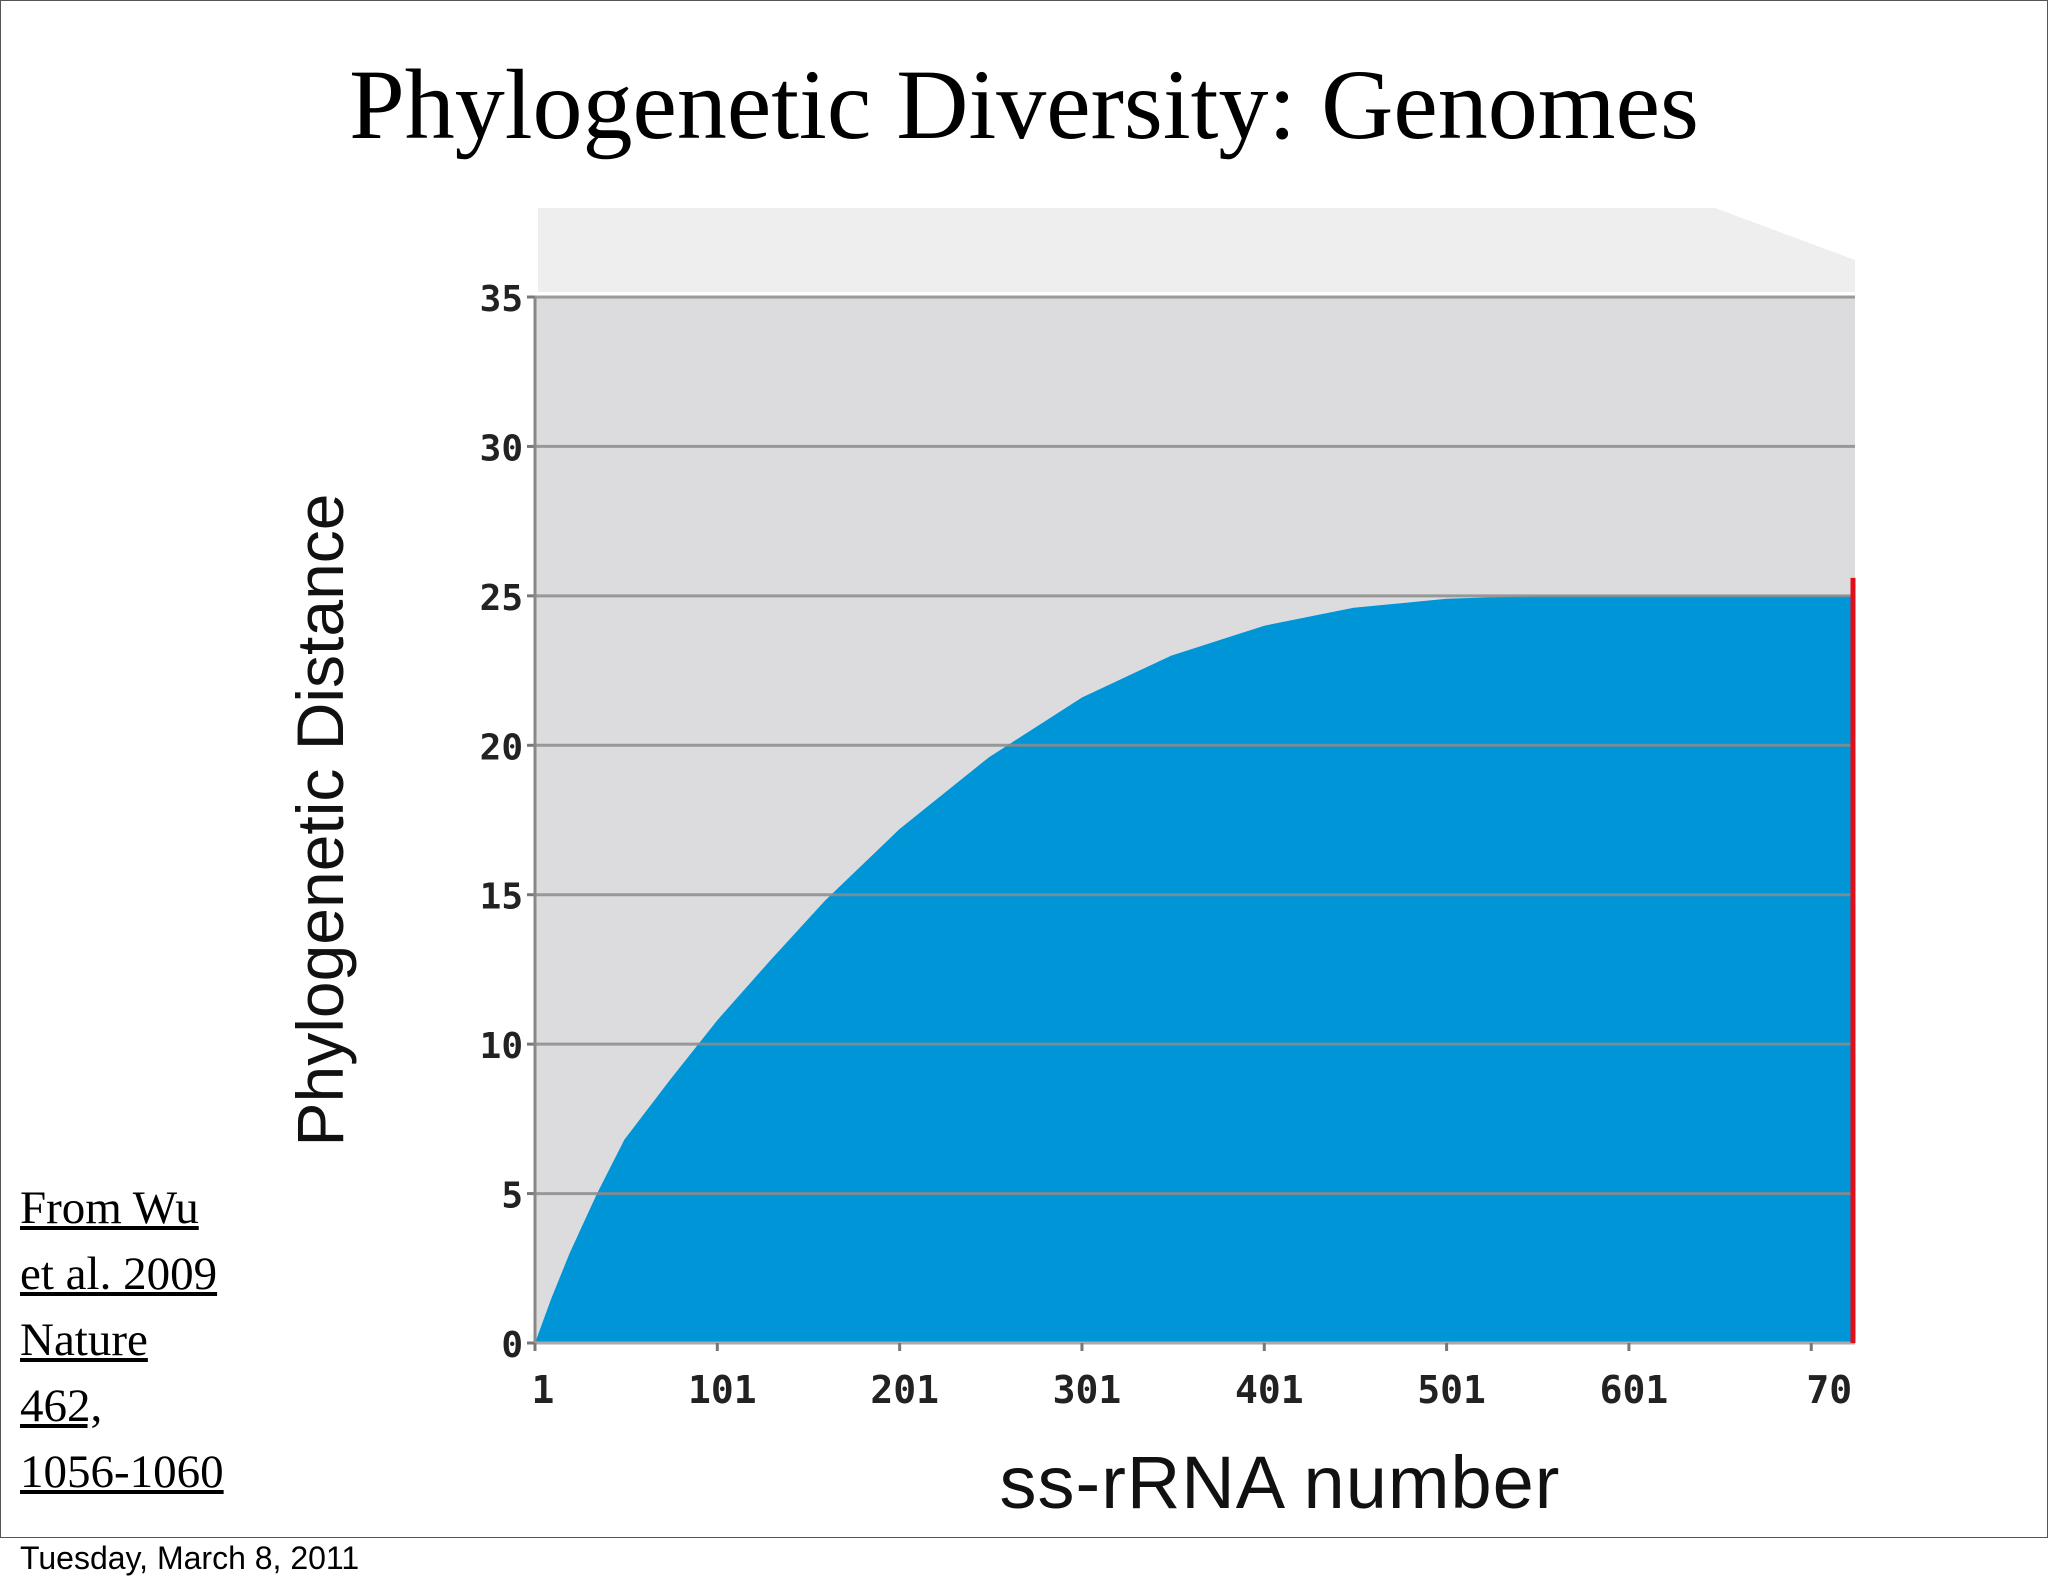 The image size is (2048, 1593). I want to click on x-tick-label: 501, so click(1451, 1390).